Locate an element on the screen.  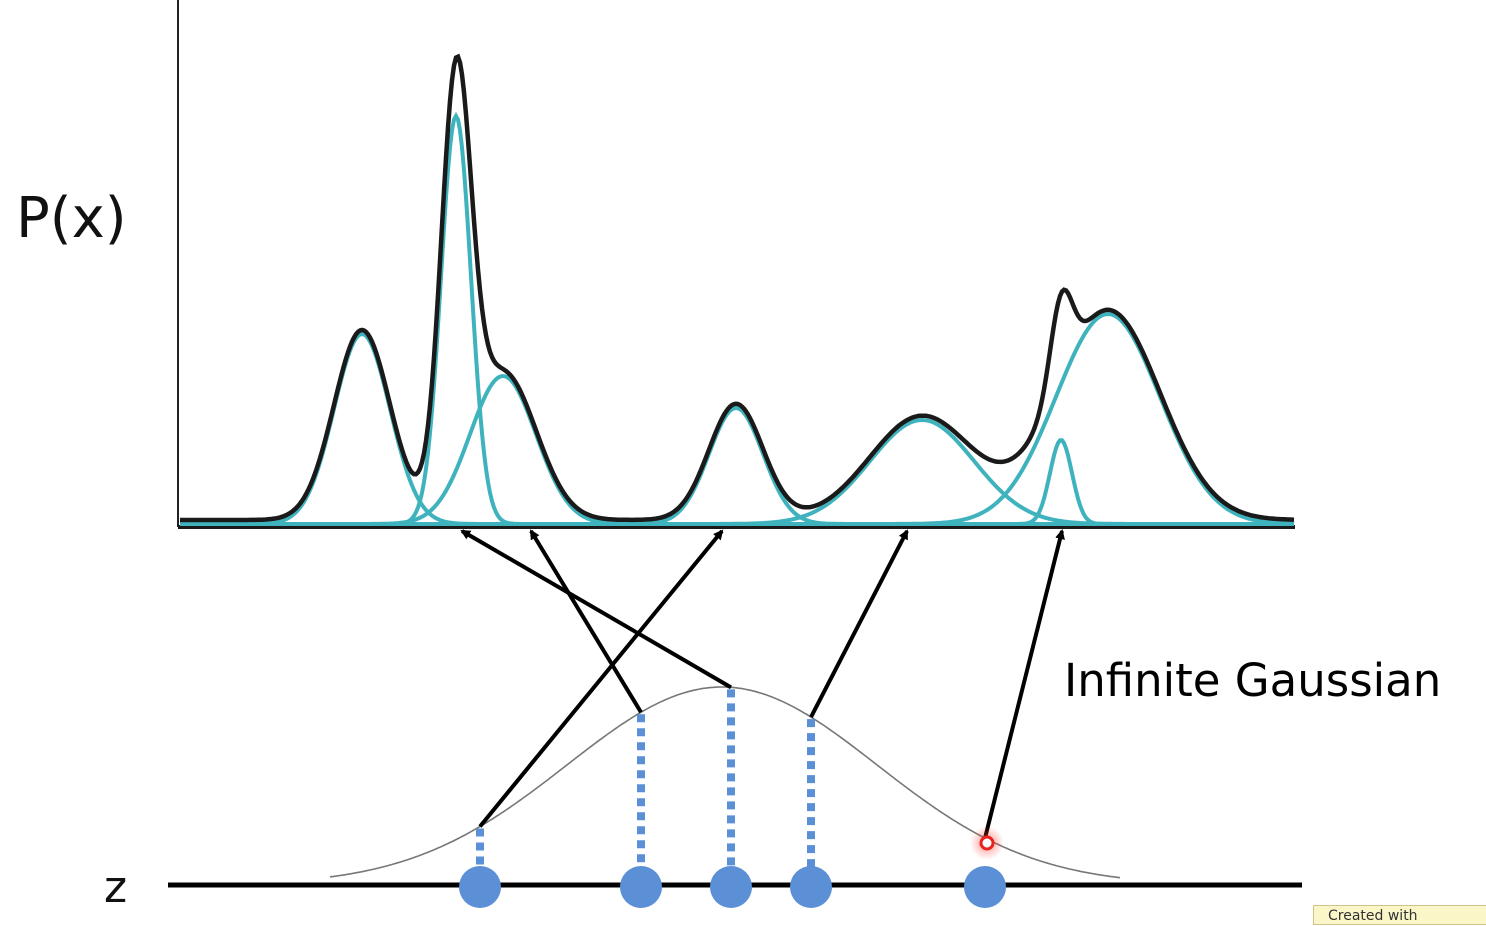
z-axis-label: z is located at coordinates (116, 887).